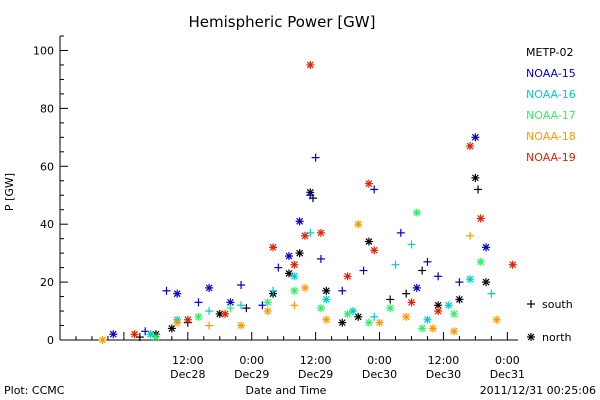 The image size is (600, 400). I want to click on y-axis-label: P [GW], so click(9, 192).